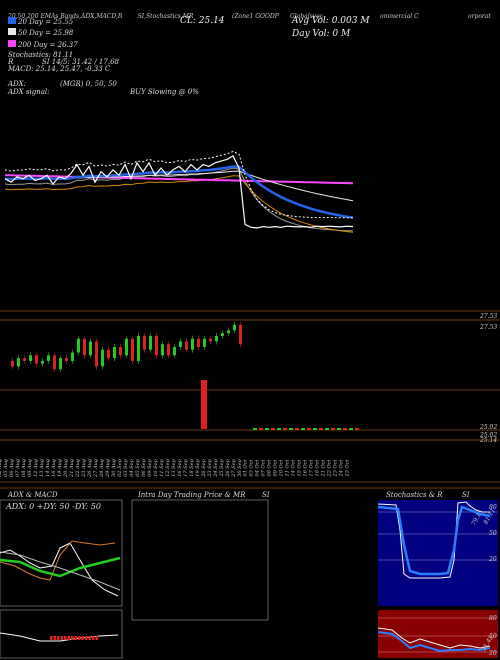 The width and height of the screenshot is (500, 660). What do you see at coordinates (204, 404) in the screenshot?
I see `volume-bar-spike` at bounding box center [204, 404].